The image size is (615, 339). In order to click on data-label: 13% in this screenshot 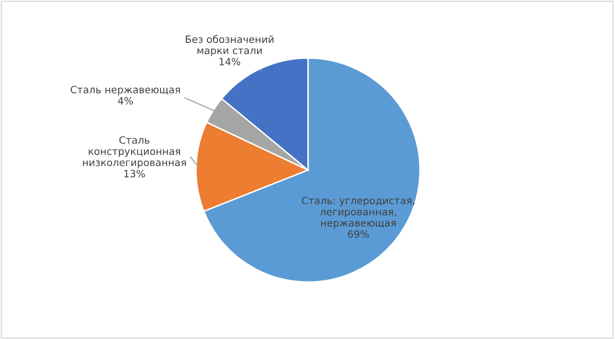, I will do `click(134, 174)`.